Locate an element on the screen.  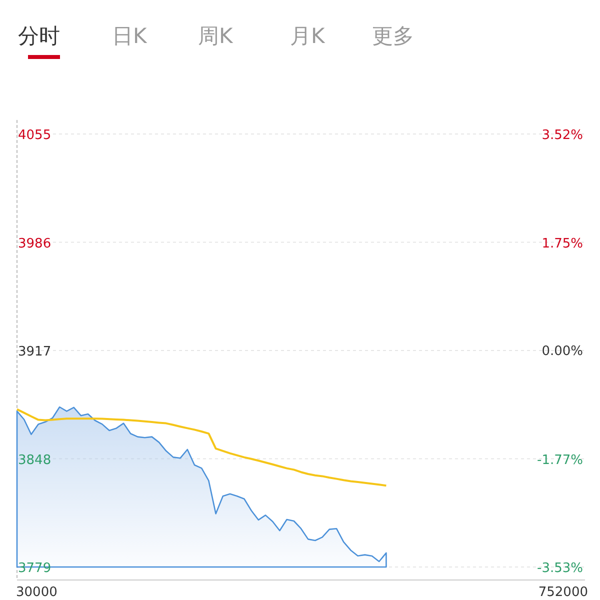
y-tick-label: 3848 is located at coordinates (35, 460).